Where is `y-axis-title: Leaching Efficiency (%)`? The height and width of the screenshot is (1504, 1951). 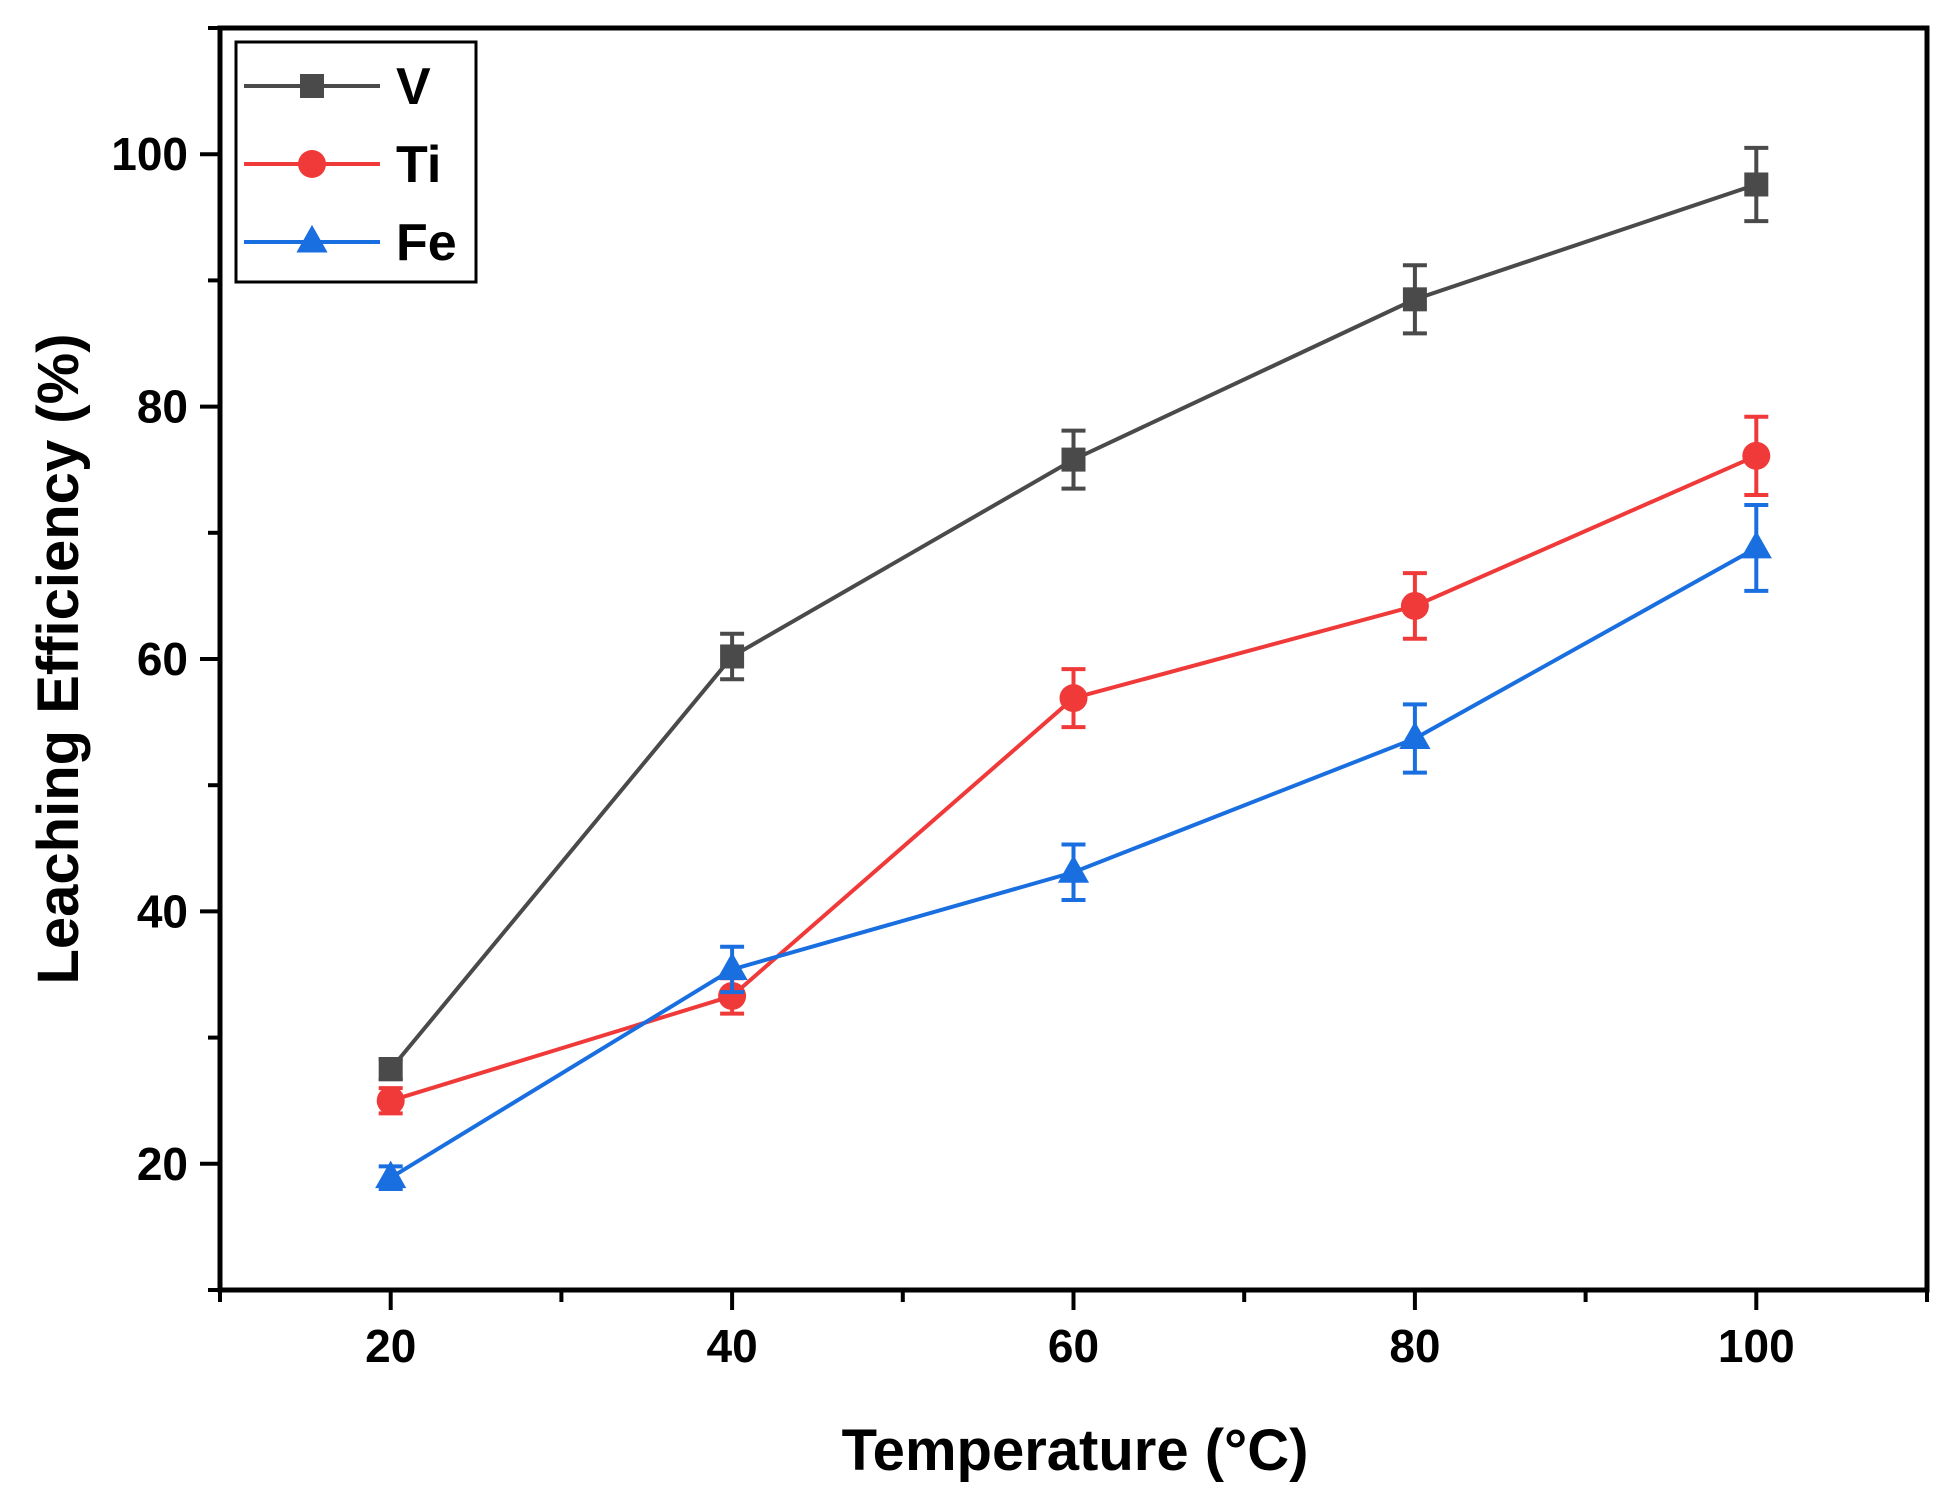
y-axis-title: Leaching Efficiency (%) is located at coordinates (58, 658).